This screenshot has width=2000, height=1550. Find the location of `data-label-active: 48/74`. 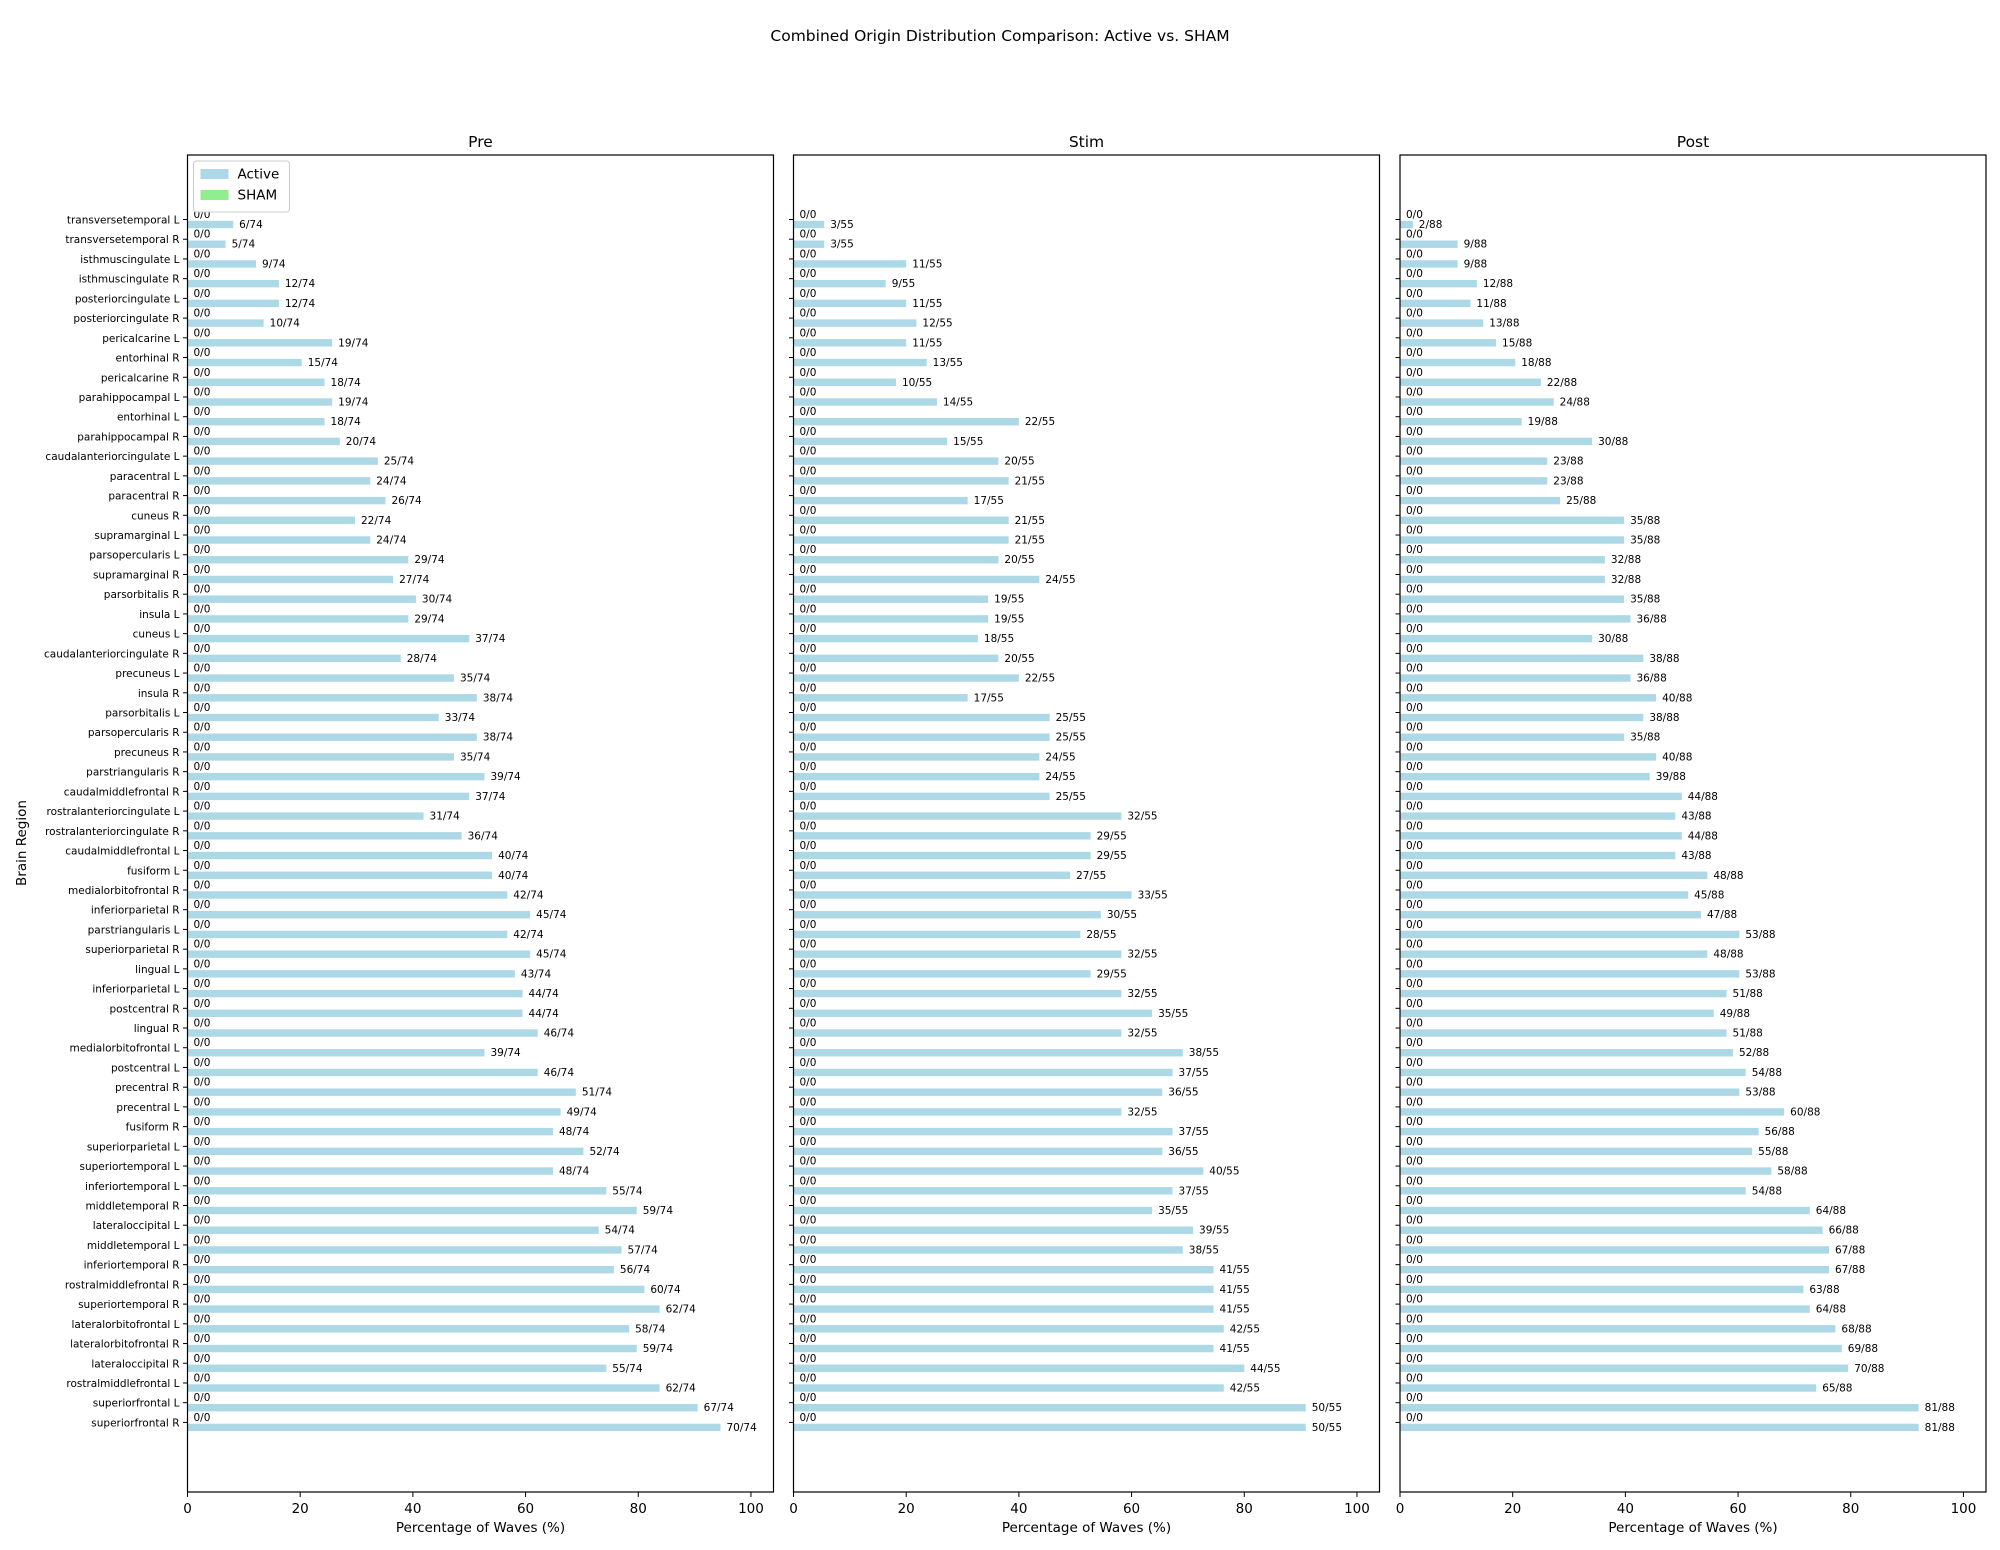

data-label-active: 48/74 is located at coordinates (574, 1172).